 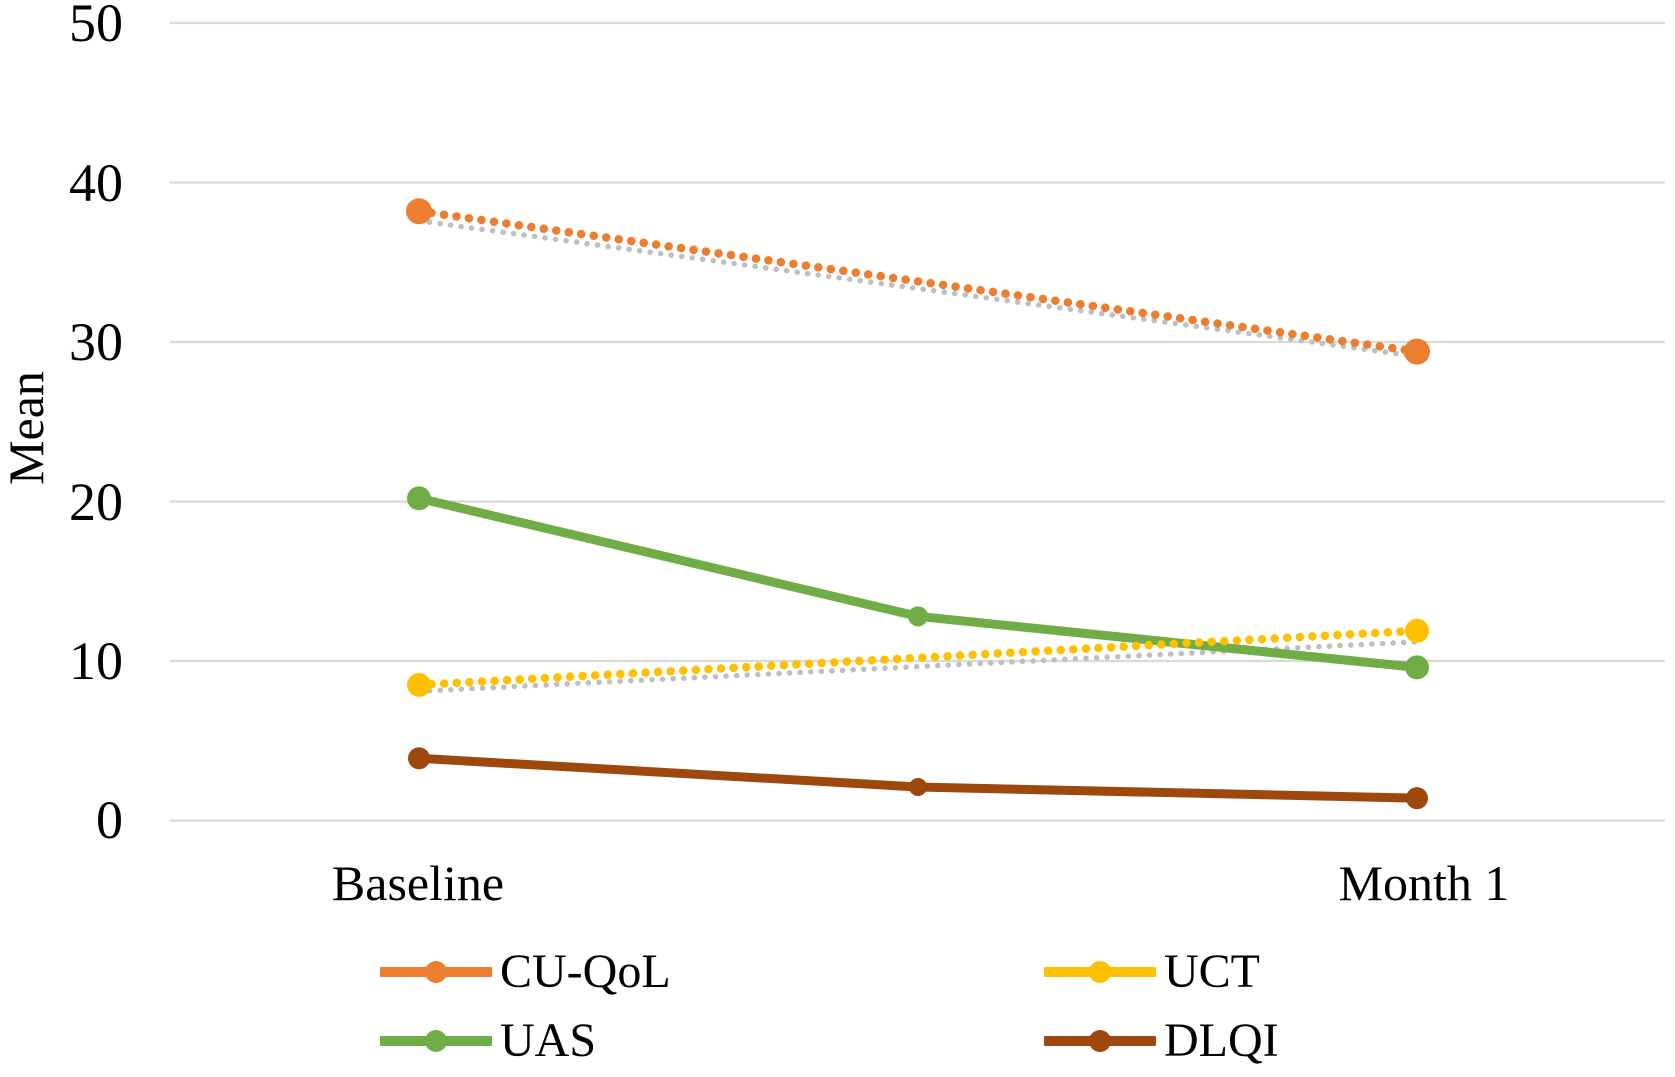 What do you see at coordinates (548, 1040) in the screenshot?
I see `legend-label-uas: UAS` at bounding box center [548, 1040].